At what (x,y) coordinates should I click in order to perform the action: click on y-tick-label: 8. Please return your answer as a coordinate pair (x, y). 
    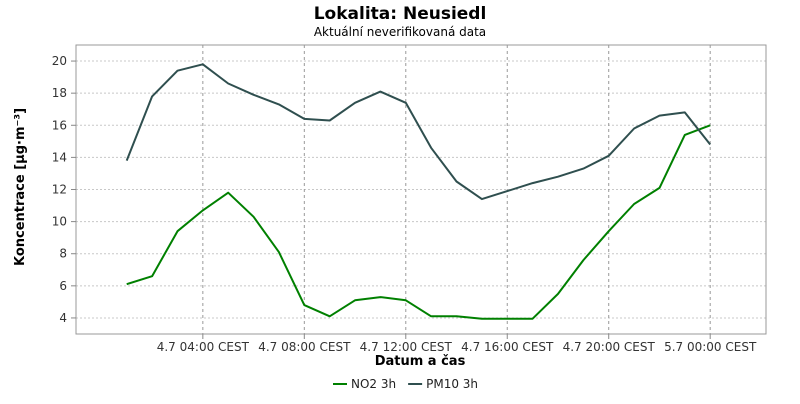
    Looking at the image, I should click on (63, 254).